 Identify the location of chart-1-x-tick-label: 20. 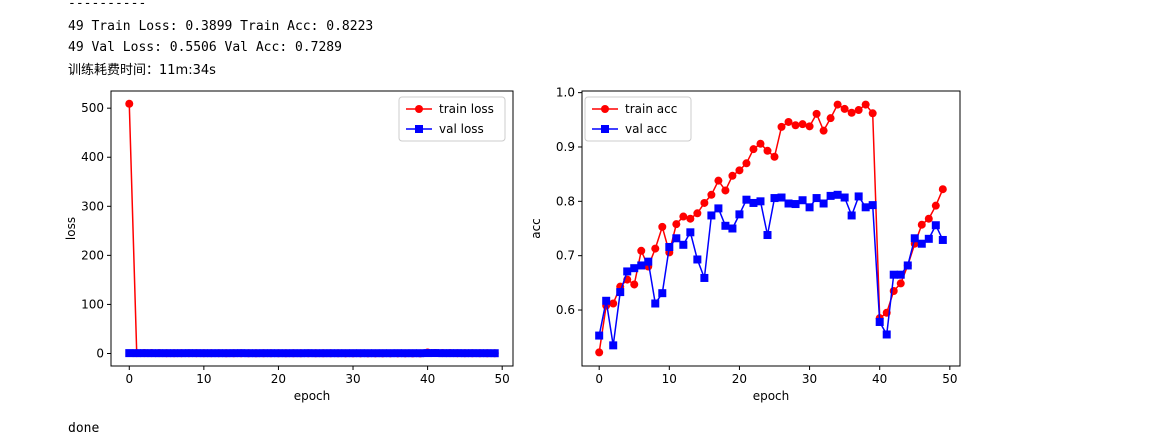
(278, 379).